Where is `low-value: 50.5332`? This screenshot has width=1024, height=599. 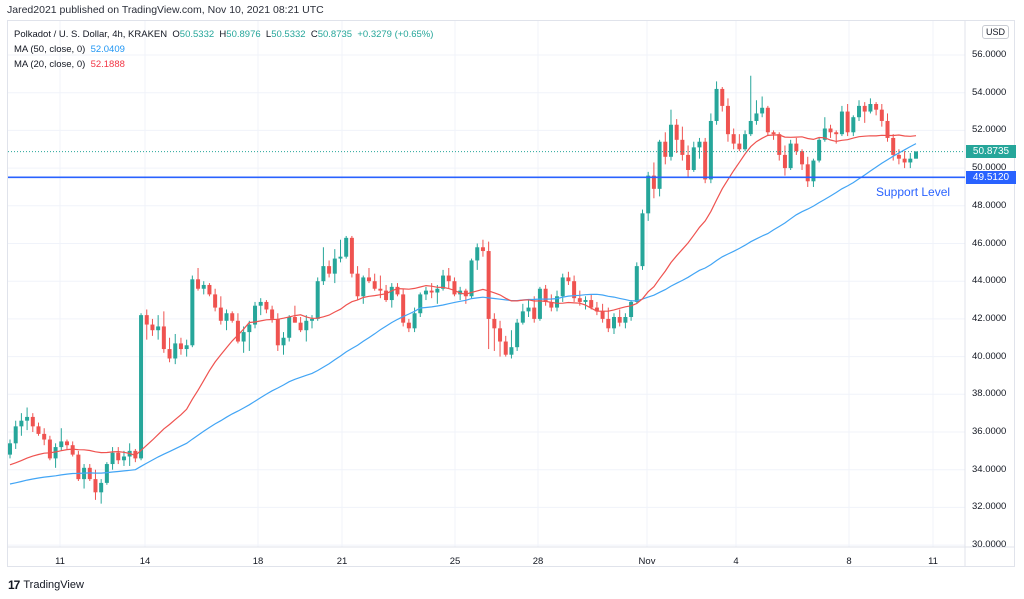 low-value: 50.5332 is located at coordinates (288, 34).